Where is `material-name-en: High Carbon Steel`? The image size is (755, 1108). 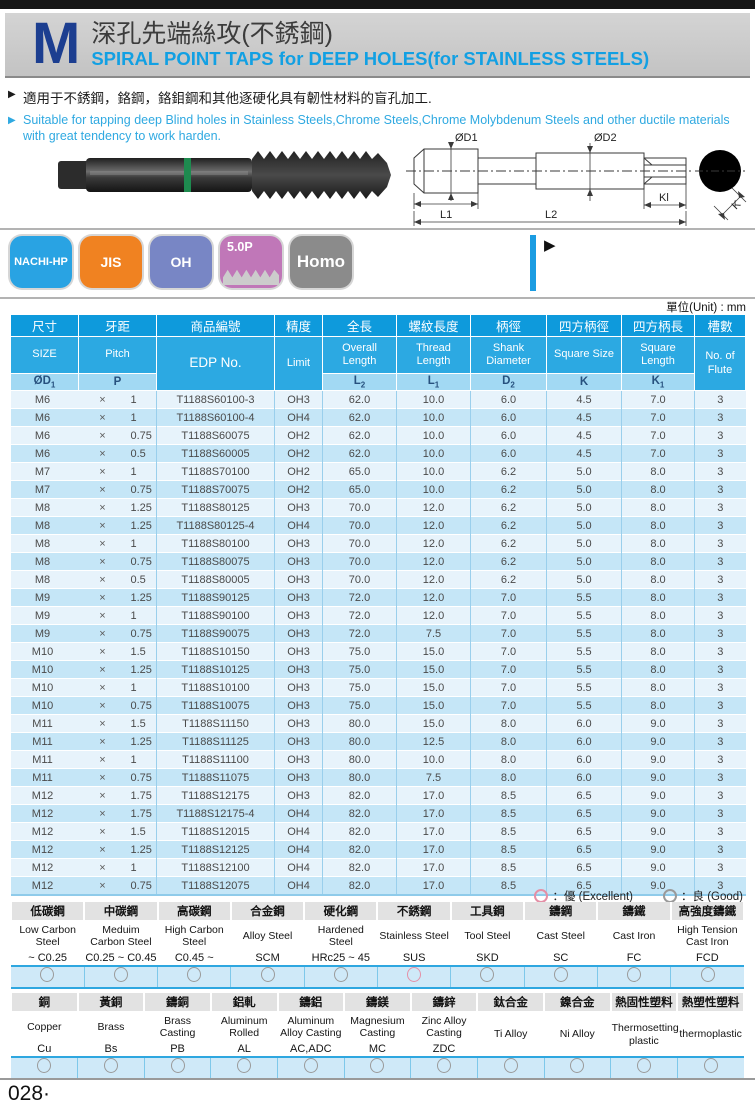
material-name-en: High Carbon Steel is located at coordinates (194, 935).